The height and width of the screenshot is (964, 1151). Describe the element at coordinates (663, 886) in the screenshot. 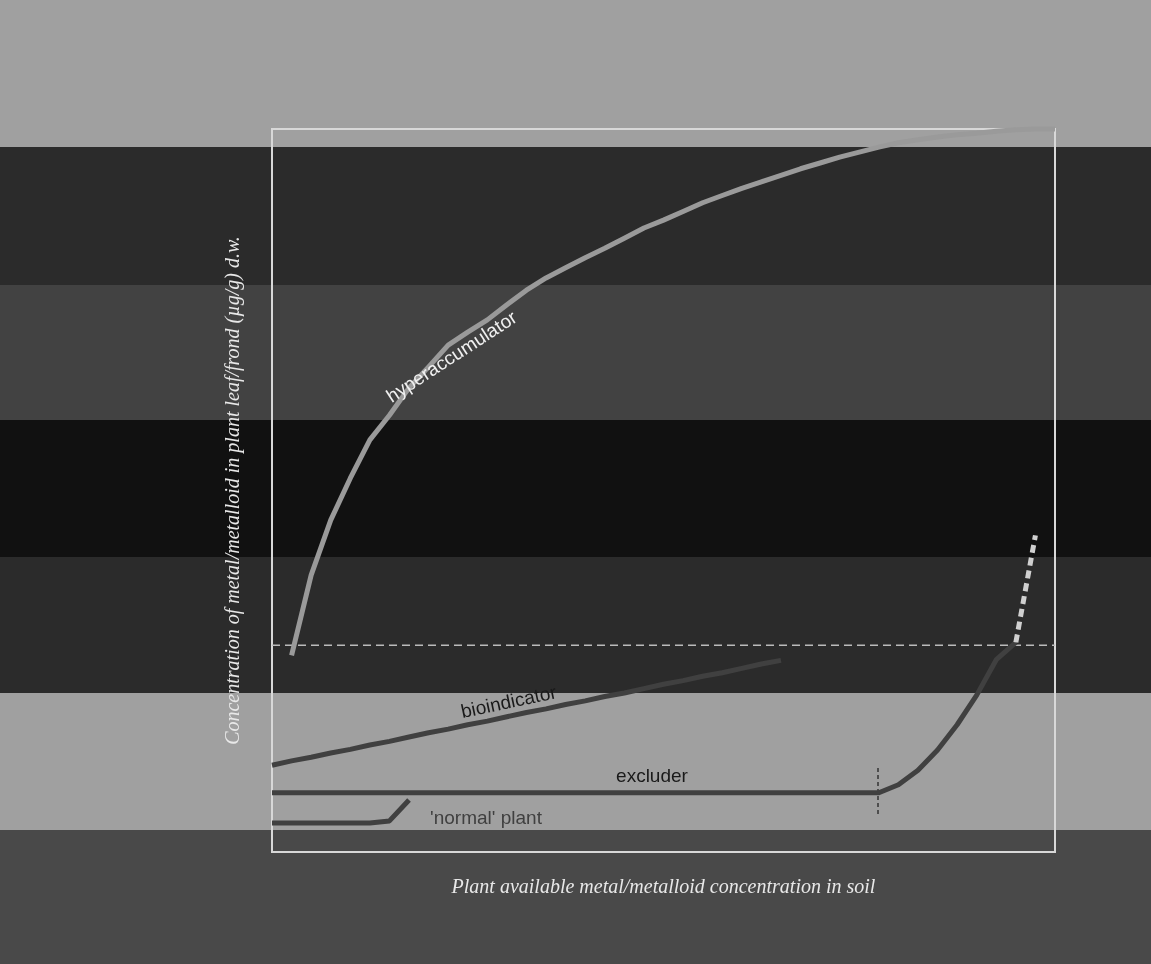

I see `x-axis-title: Plant available metal/metalloid concentration in soil` at that location.